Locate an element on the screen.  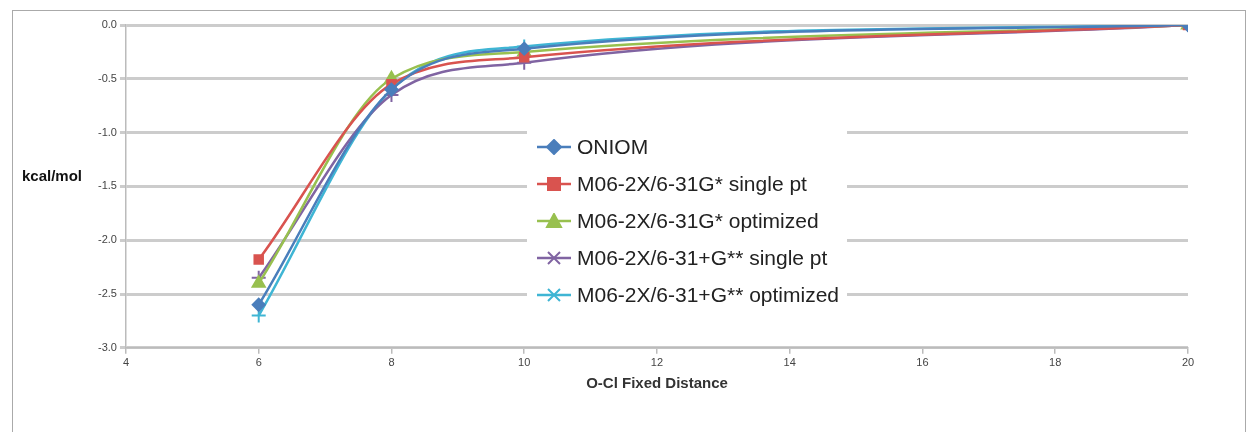
y-tick-label: -1.0 is located at coordinates (107, 131).